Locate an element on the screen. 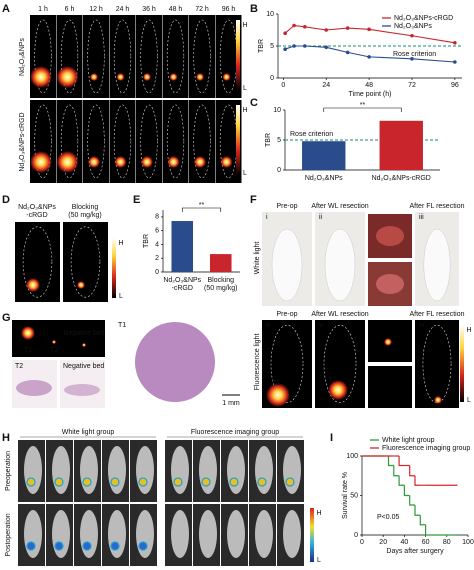 The image size is (474, 570). y-tick-label: 2 is located at coordinates (157, 258).